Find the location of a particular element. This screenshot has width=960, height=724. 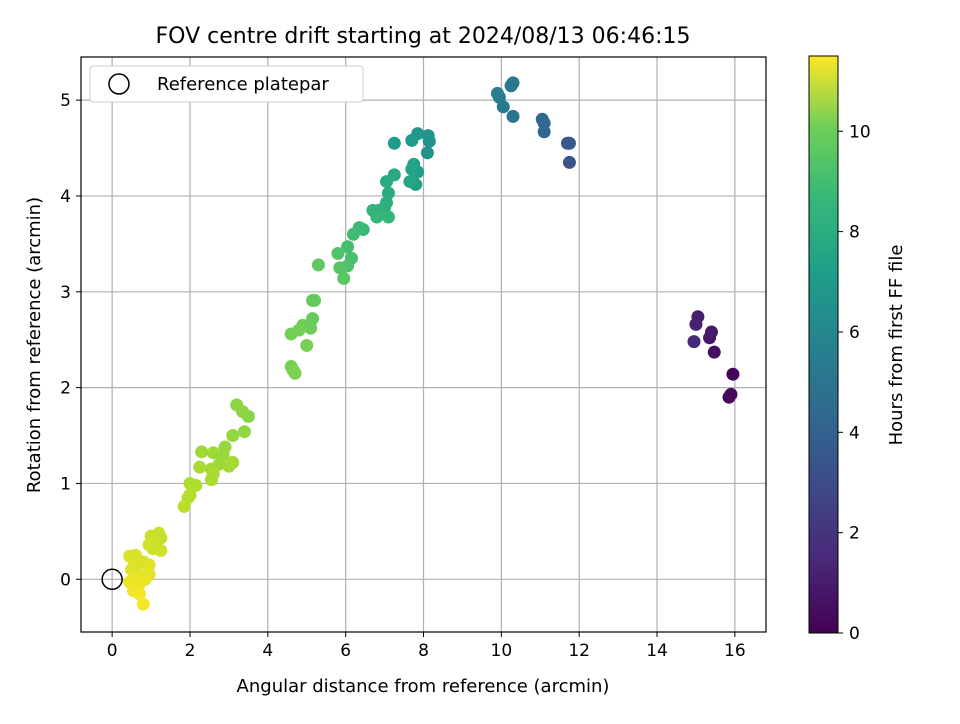

colorbar-ticks: 0 2 4 6 8 10 is located at coordinates (854, 383).